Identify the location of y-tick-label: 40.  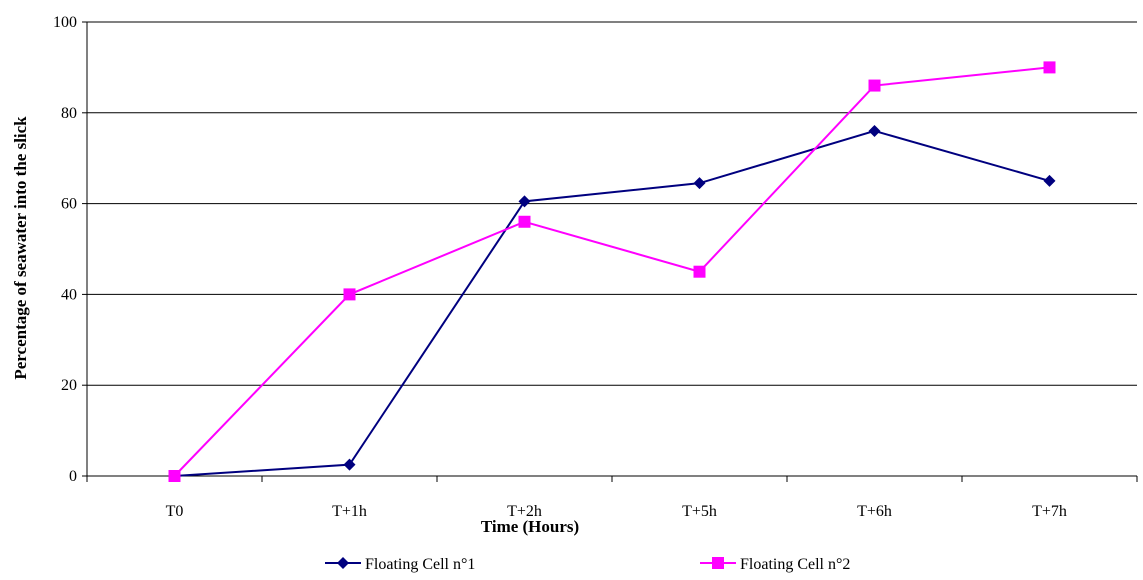
(69, 294).